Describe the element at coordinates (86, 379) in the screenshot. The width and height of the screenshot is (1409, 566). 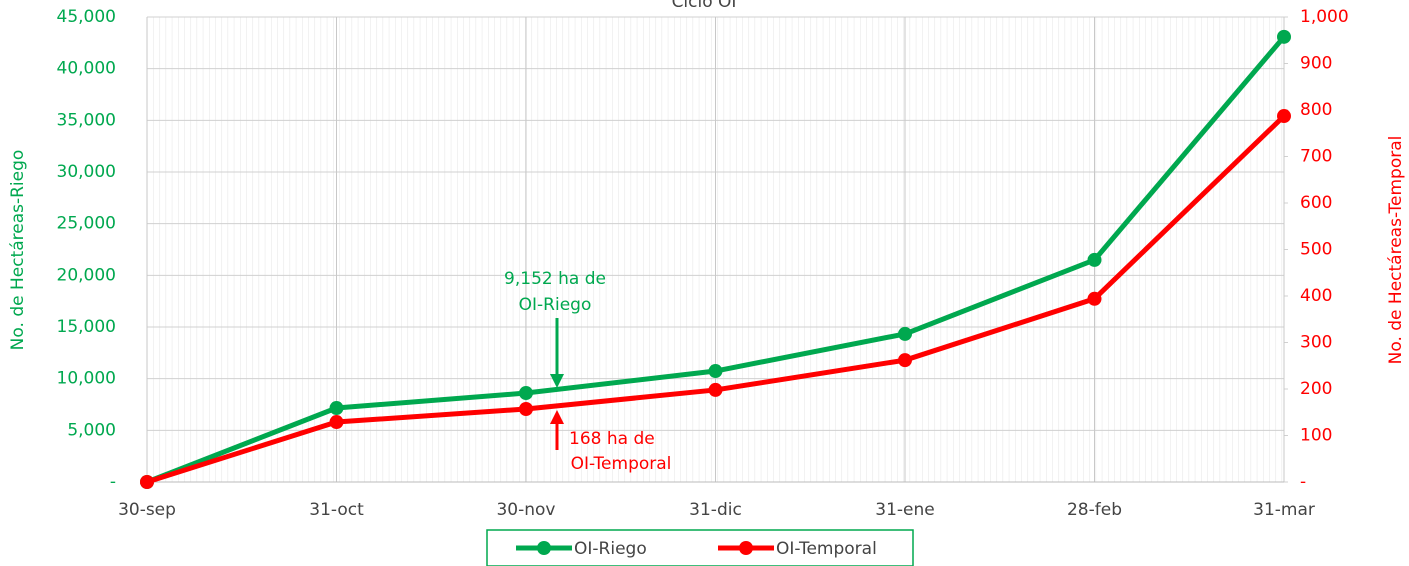
I see `y-tick-label: 10,000` at that location.